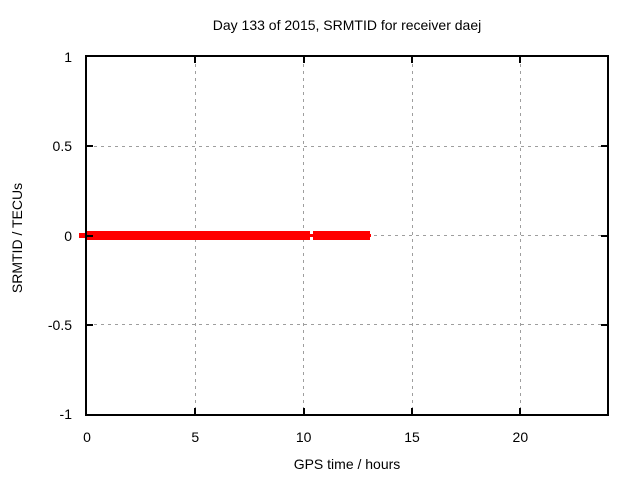  I want to click on x-tick-label: 20, so click(520, 437).